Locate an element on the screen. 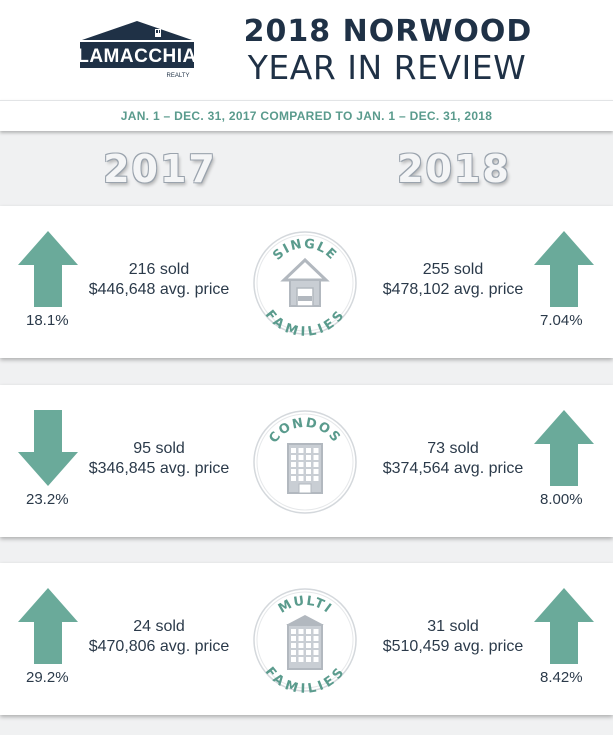  avg-price-left: $346,845 avg. price is located at coordinates (159, 468).